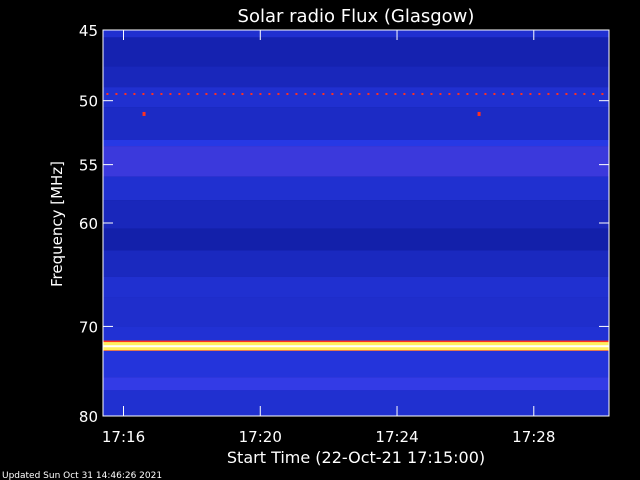  Describe the element at coordinates (57, 224) in the screenshot. I see `y-axis-label: Frequency [MHz]` at that location.